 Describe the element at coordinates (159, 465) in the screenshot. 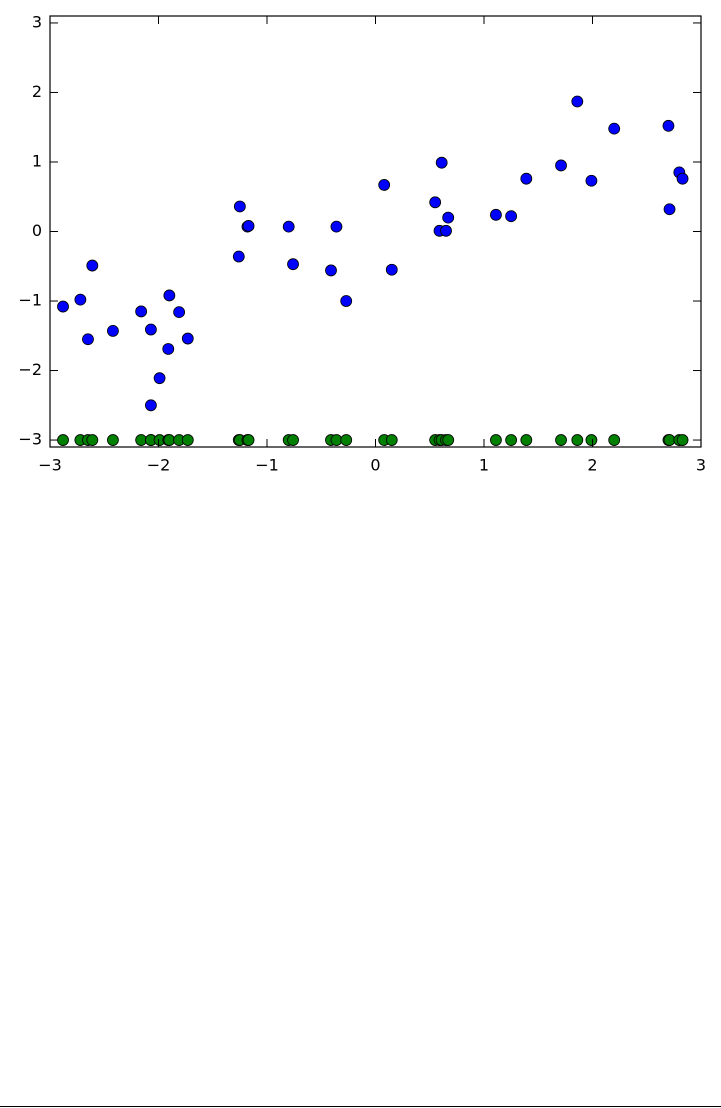

I see `x-tick-label: −2` at that location.